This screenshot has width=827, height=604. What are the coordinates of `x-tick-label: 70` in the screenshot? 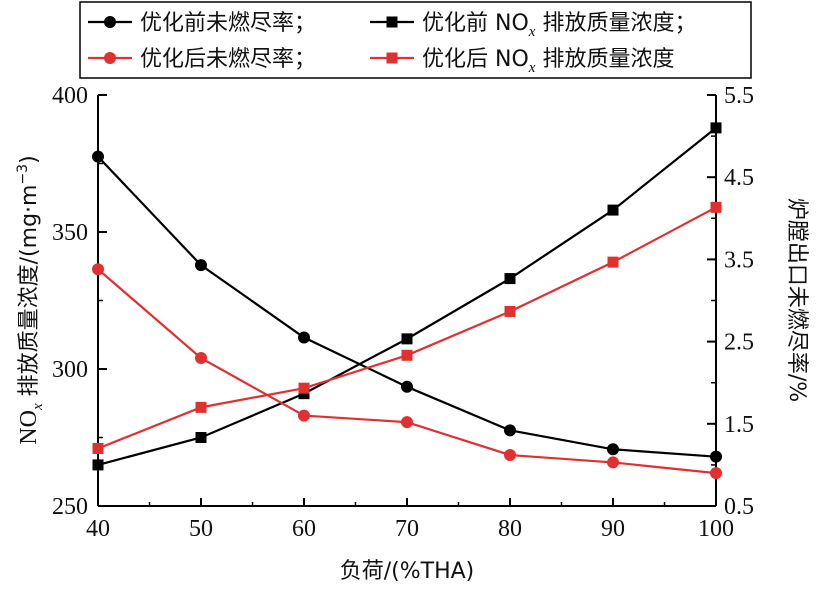 It's located at (407, 529).